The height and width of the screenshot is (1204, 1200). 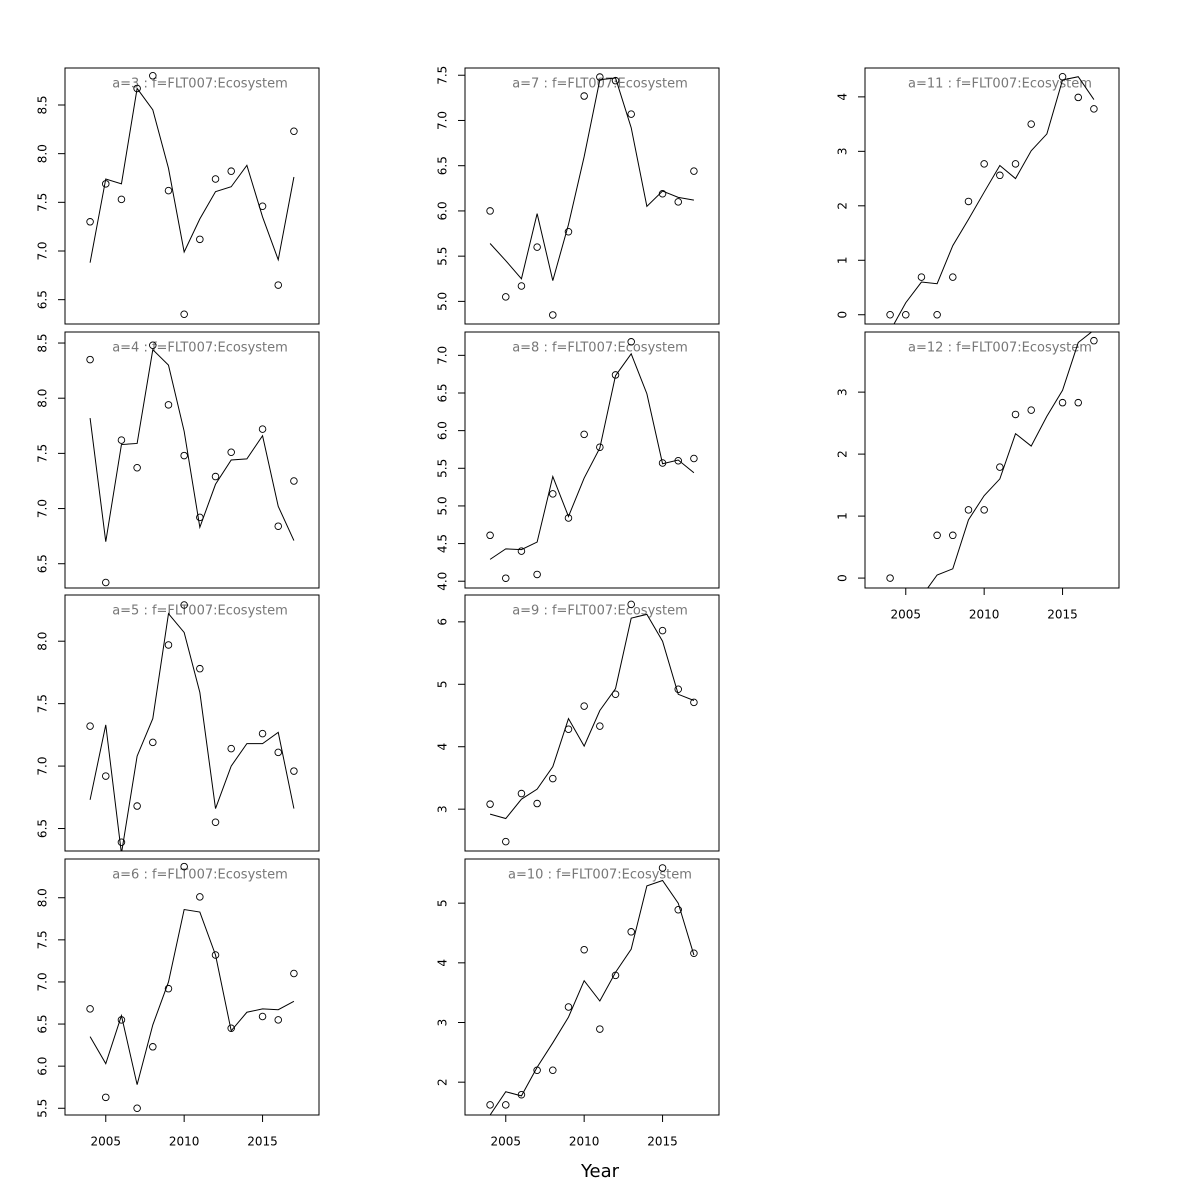 What do you see at coordinates (443, 301) in the screenshot?
I see `y-tick-label: 5.0` at bounding box center [443, 301].